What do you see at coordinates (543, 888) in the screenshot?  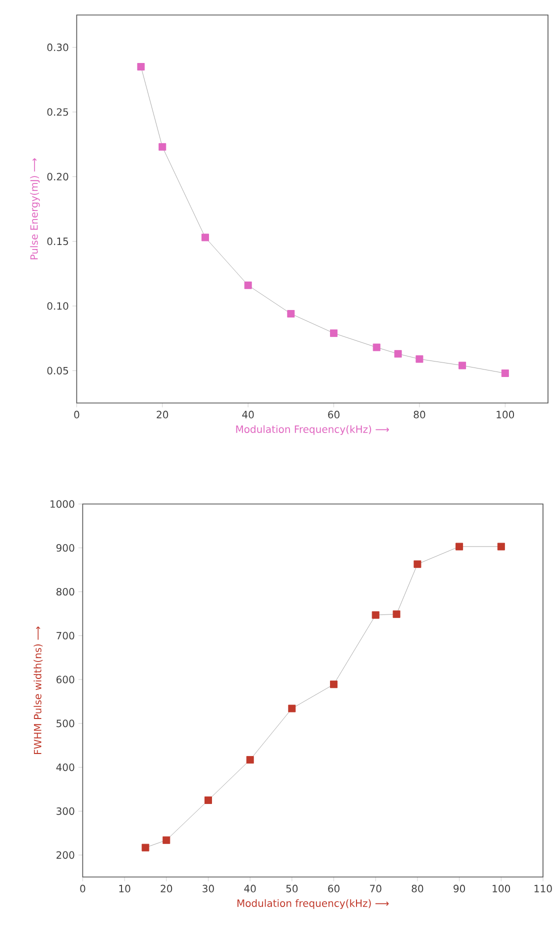 I see `x-tick-label: 110` at bounding box center [543, 888].